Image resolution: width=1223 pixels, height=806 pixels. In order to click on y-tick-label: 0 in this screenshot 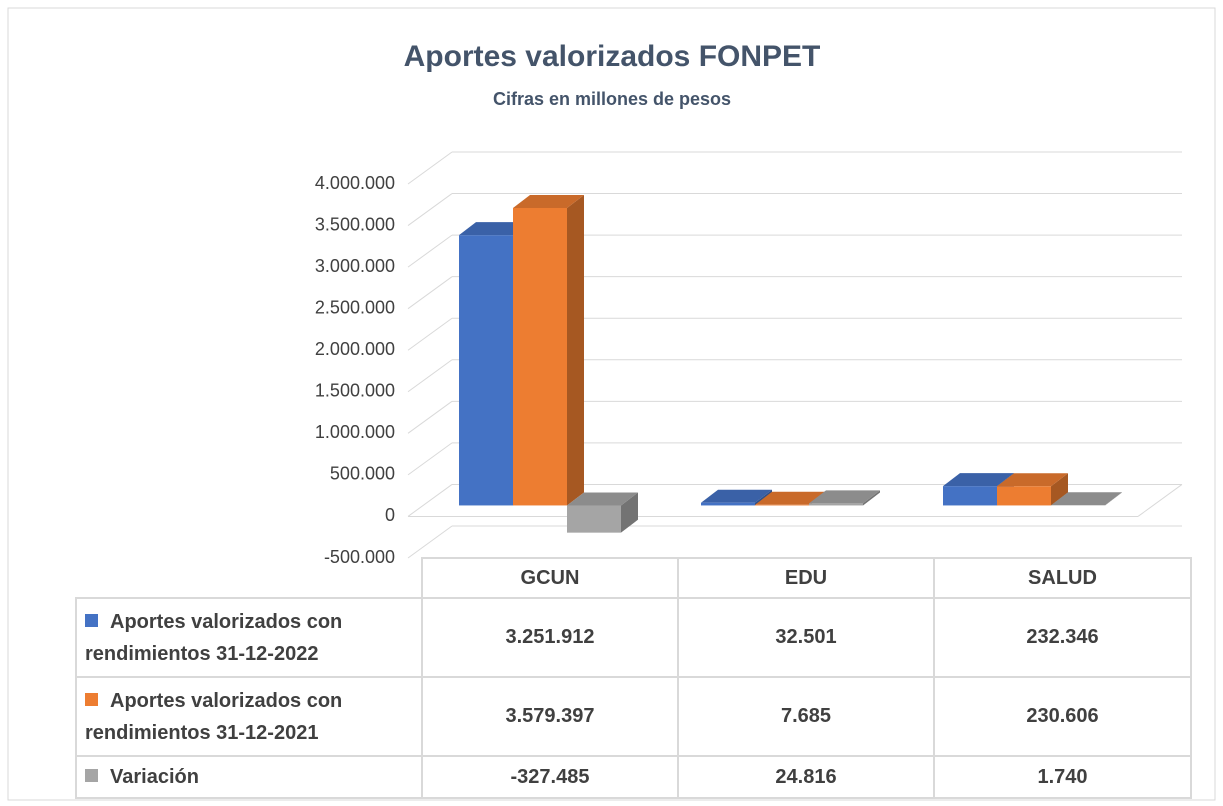, I will do `click(390, 515)`.